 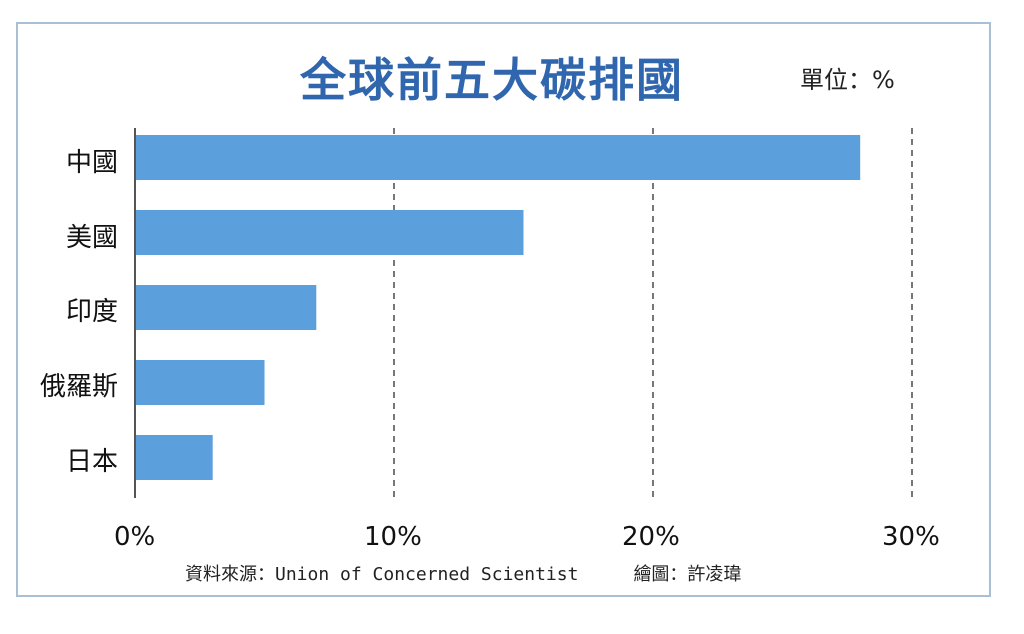 I want to click on x-tick-label-3: 30%, so click(x=911, y=537).